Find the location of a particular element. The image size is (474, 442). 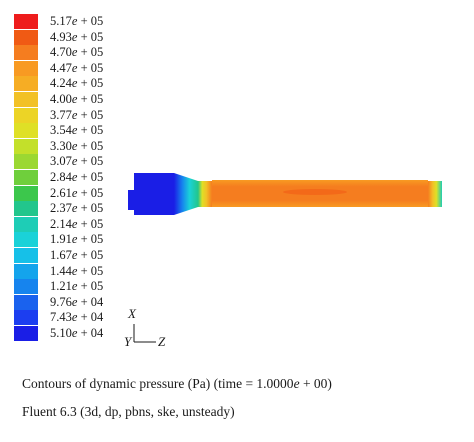

outlet-region is located at coordinates (435, 194).